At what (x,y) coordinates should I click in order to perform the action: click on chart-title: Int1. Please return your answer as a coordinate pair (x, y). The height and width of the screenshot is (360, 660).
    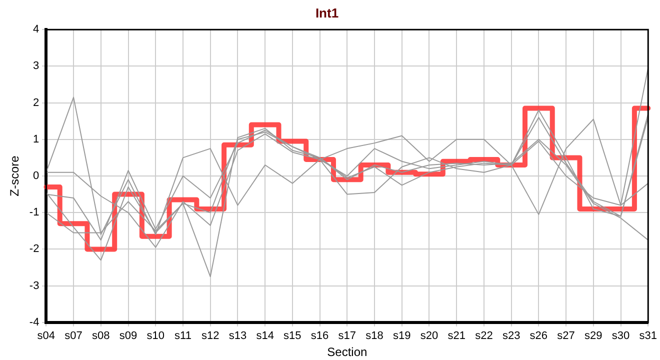
    Looking at the image, I should click on (327, 12).